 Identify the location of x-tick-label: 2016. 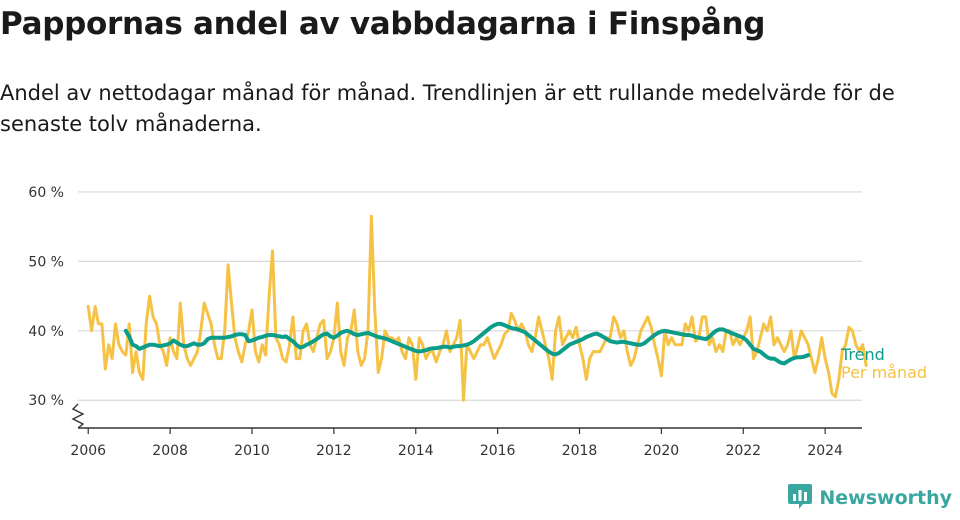
(498, 451).